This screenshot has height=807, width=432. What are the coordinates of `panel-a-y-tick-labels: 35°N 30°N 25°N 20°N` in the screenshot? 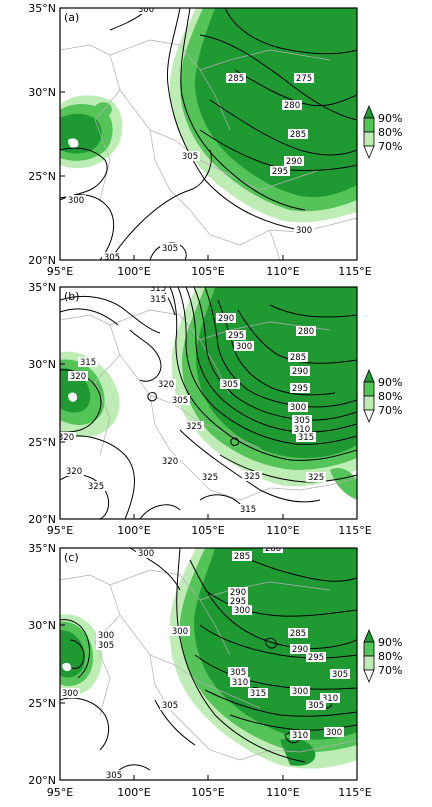 It's located at (42, 134).